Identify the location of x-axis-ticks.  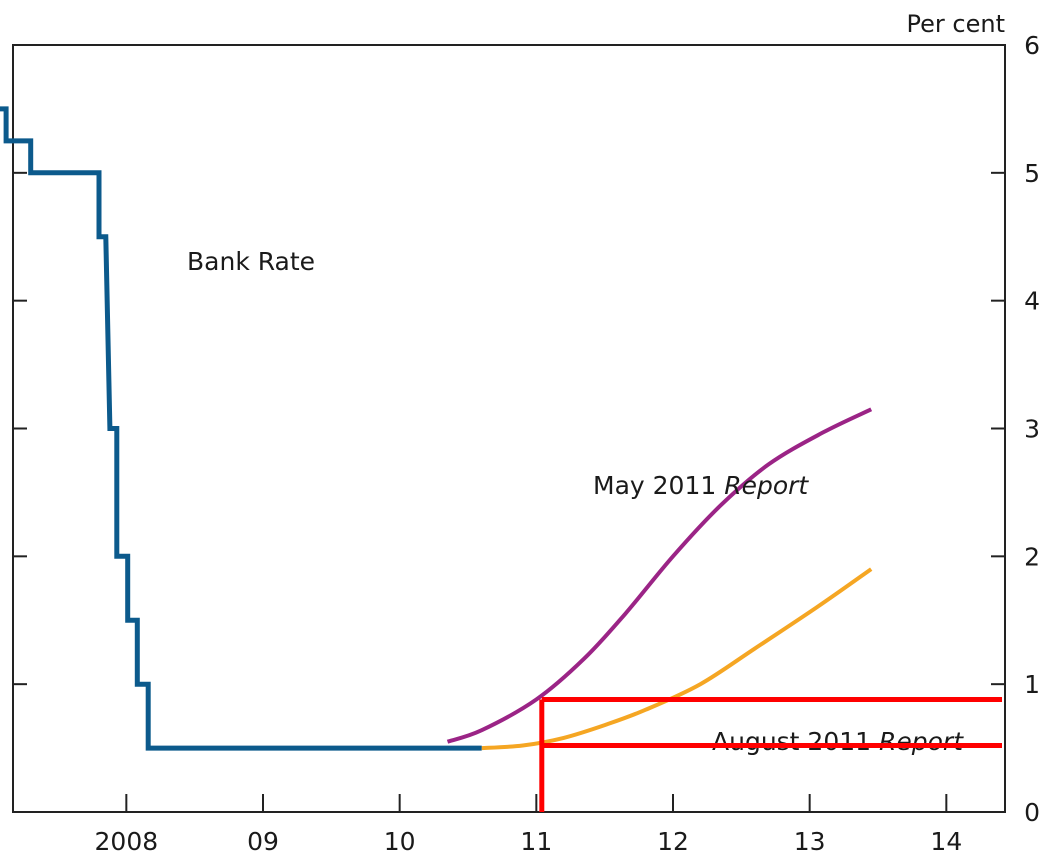
(536, 803).